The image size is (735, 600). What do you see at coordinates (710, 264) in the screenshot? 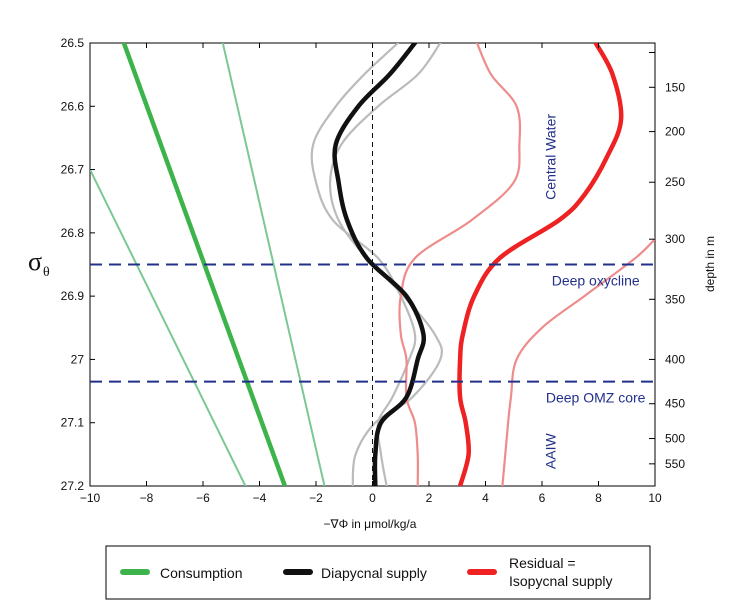
I see `right-axis-label: depth in m` at bounding box center [710, 264].